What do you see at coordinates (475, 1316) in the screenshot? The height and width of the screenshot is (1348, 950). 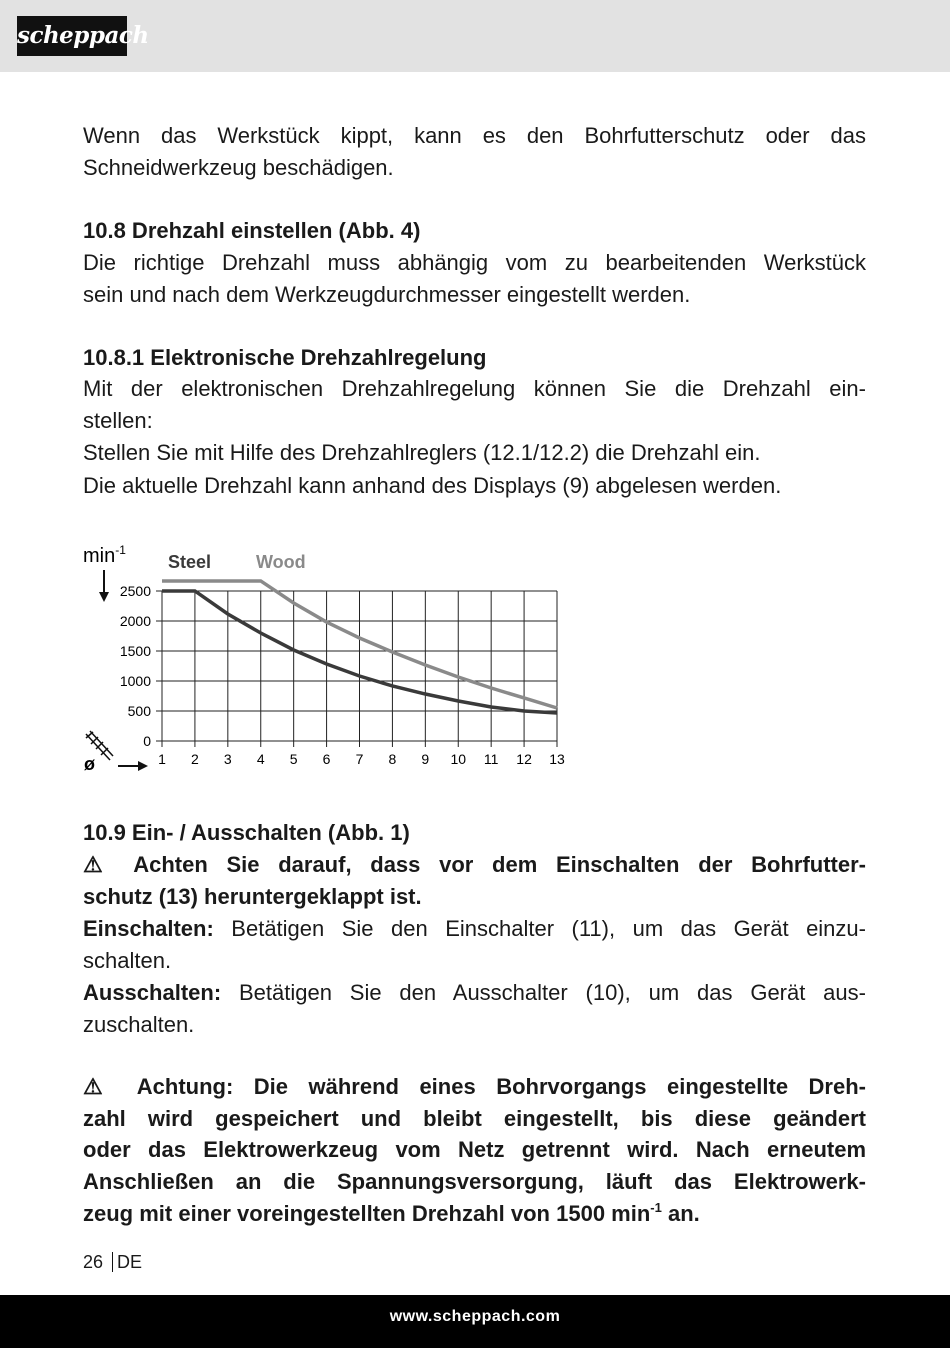 I see `website: www.scheppach.com` at bounding box center [475, 1316].